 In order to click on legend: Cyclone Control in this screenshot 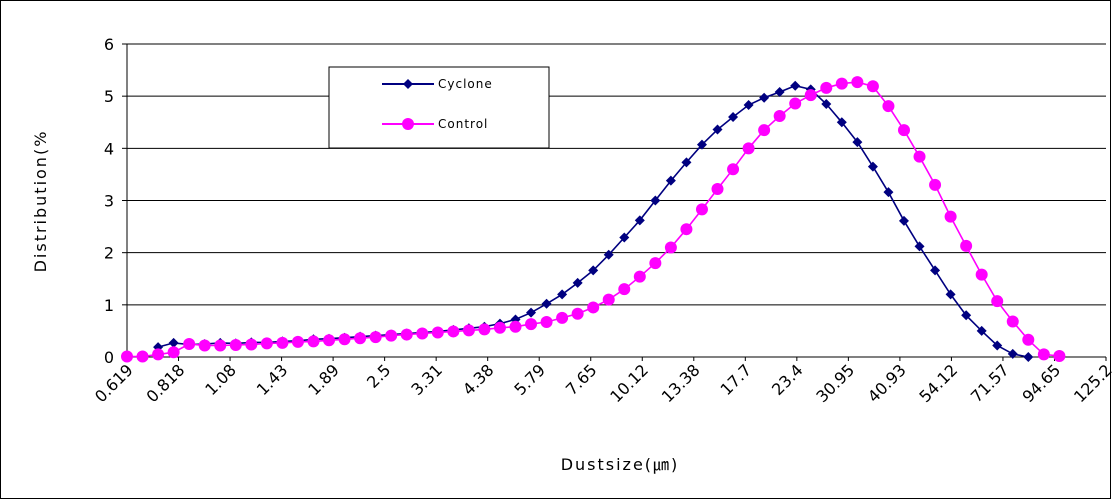, I will do `click(439, 107)`.